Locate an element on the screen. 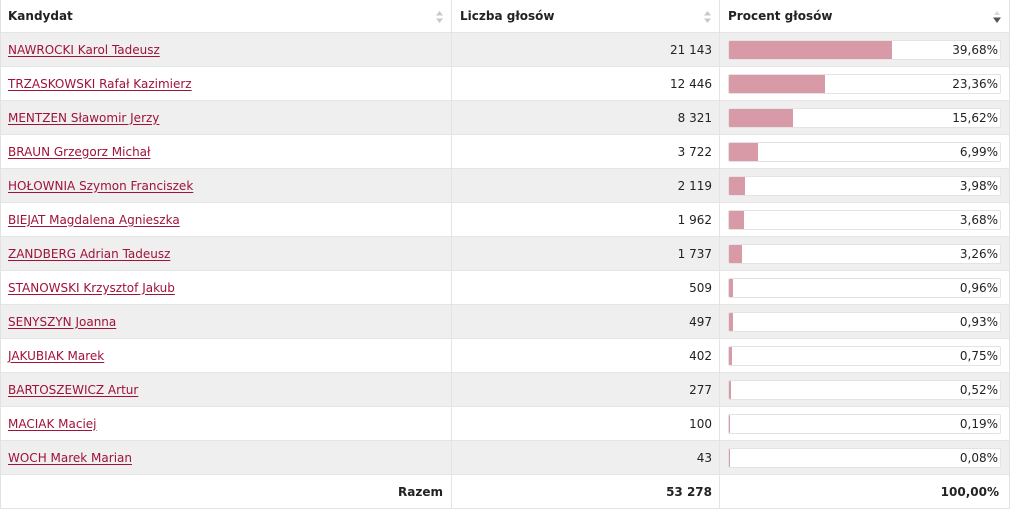 This screenshot has width=1024, height=510. votes-cell: 509 is located at coordinates (586, 287).